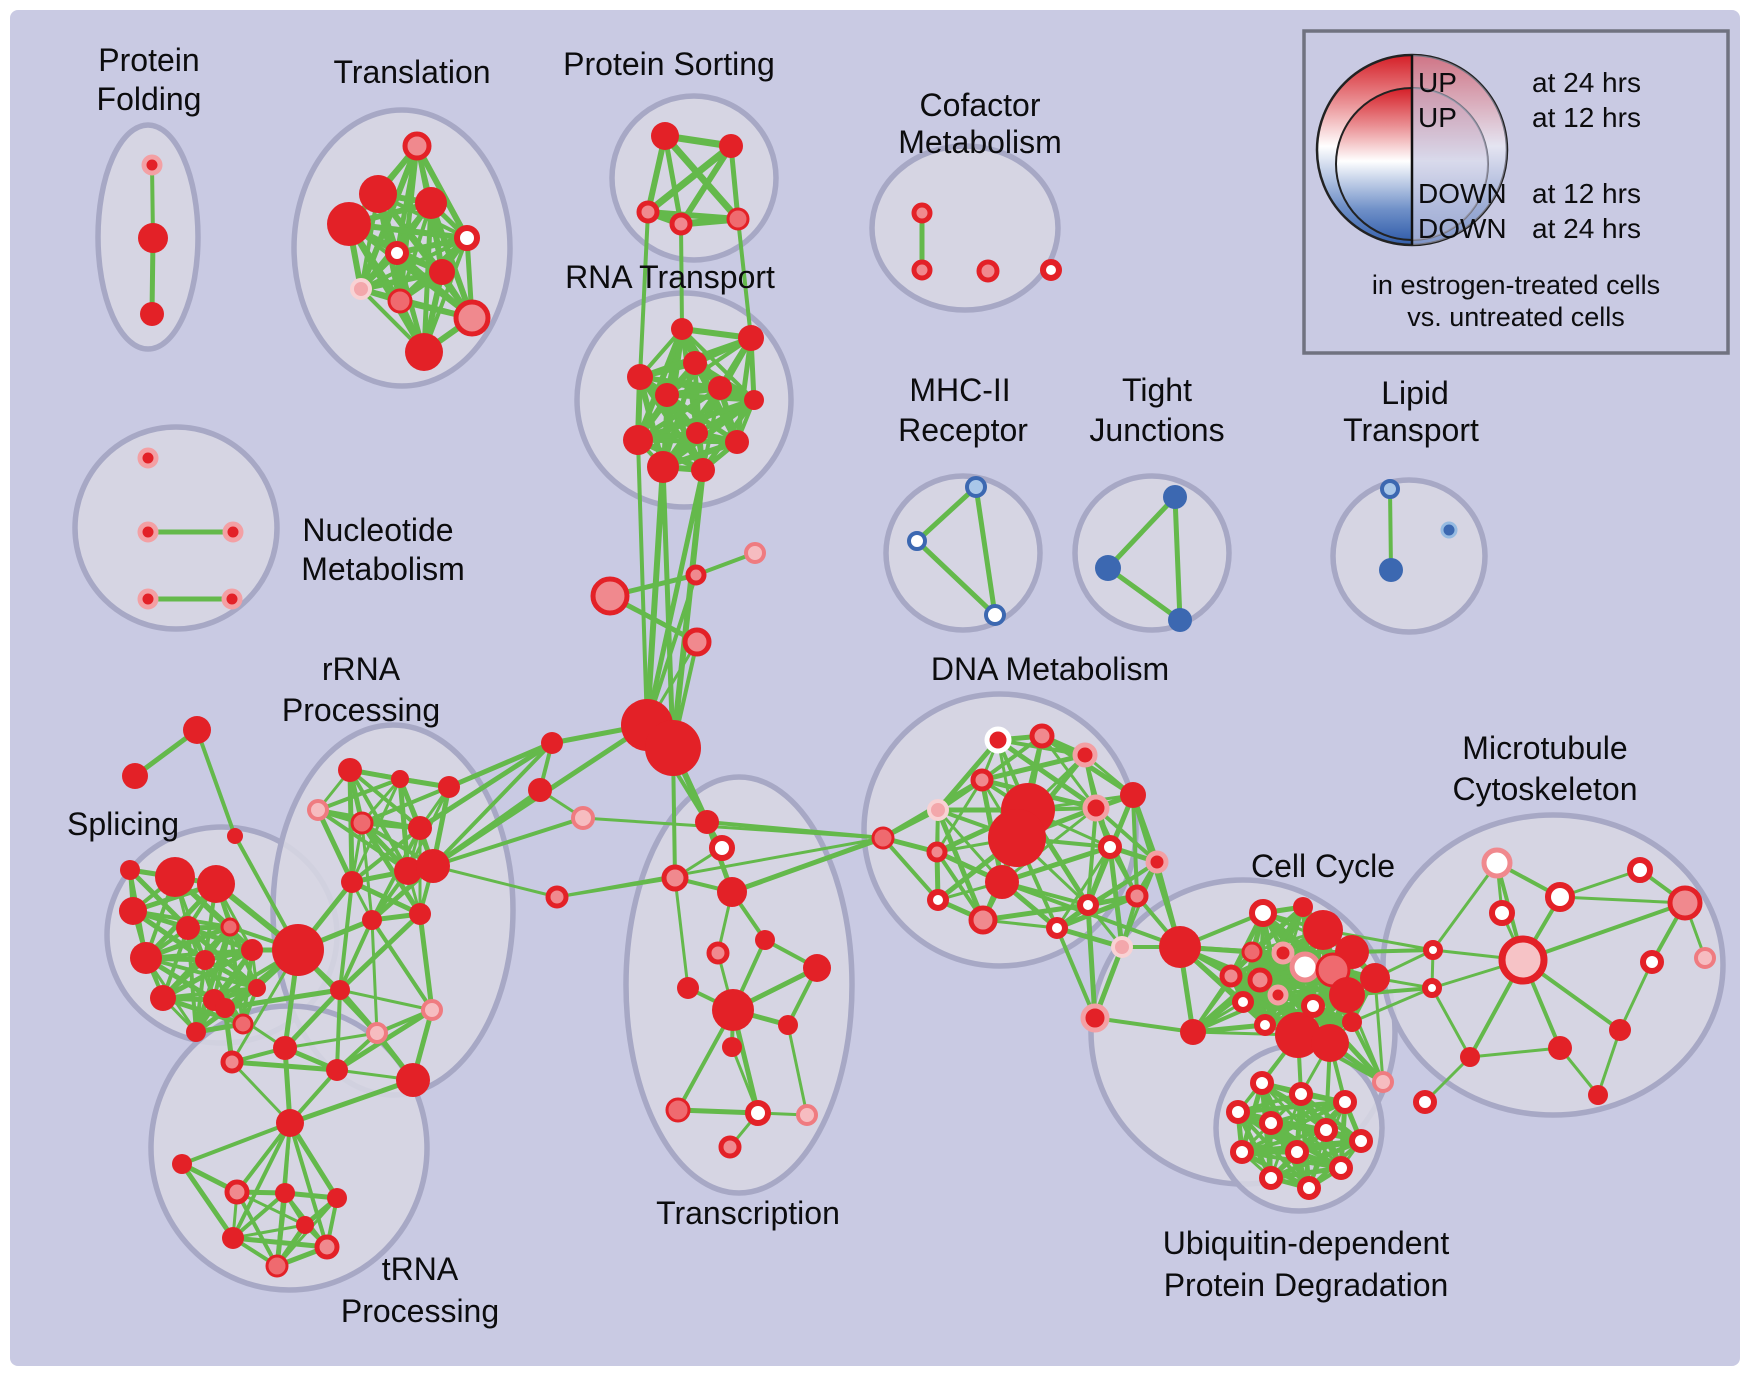 The height and width of the screenshot is (1376, 1750). What do you see at coordinates (148, 60) in the screenshot?
I see `cluster-label-protein-folding: Protein` at bounding box center [148, 60].